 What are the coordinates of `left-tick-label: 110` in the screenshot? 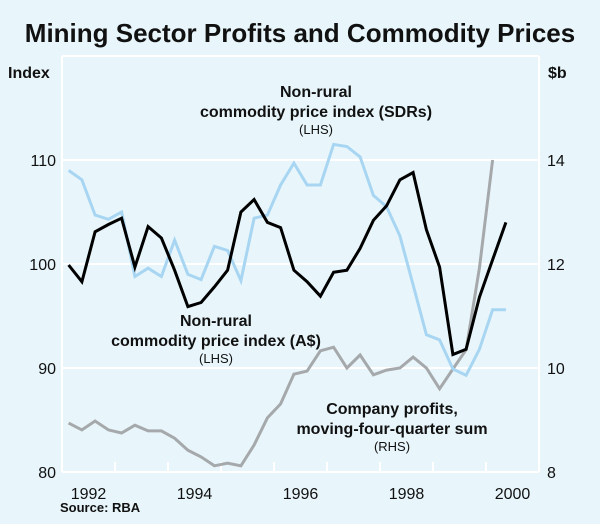 It's located at (43, 161).